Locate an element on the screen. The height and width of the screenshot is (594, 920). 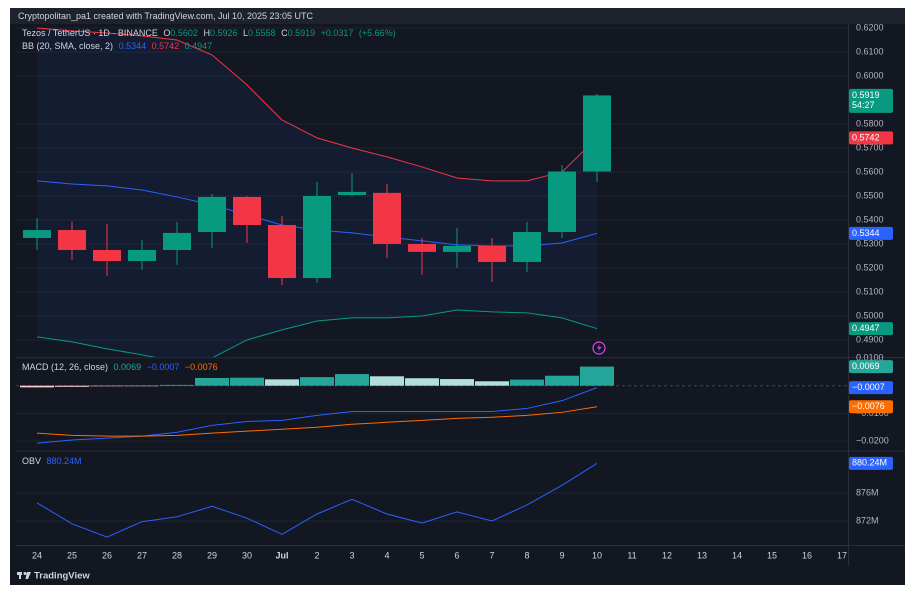
y-tick-label: 0.5100 is located at coordinates (870, 291).